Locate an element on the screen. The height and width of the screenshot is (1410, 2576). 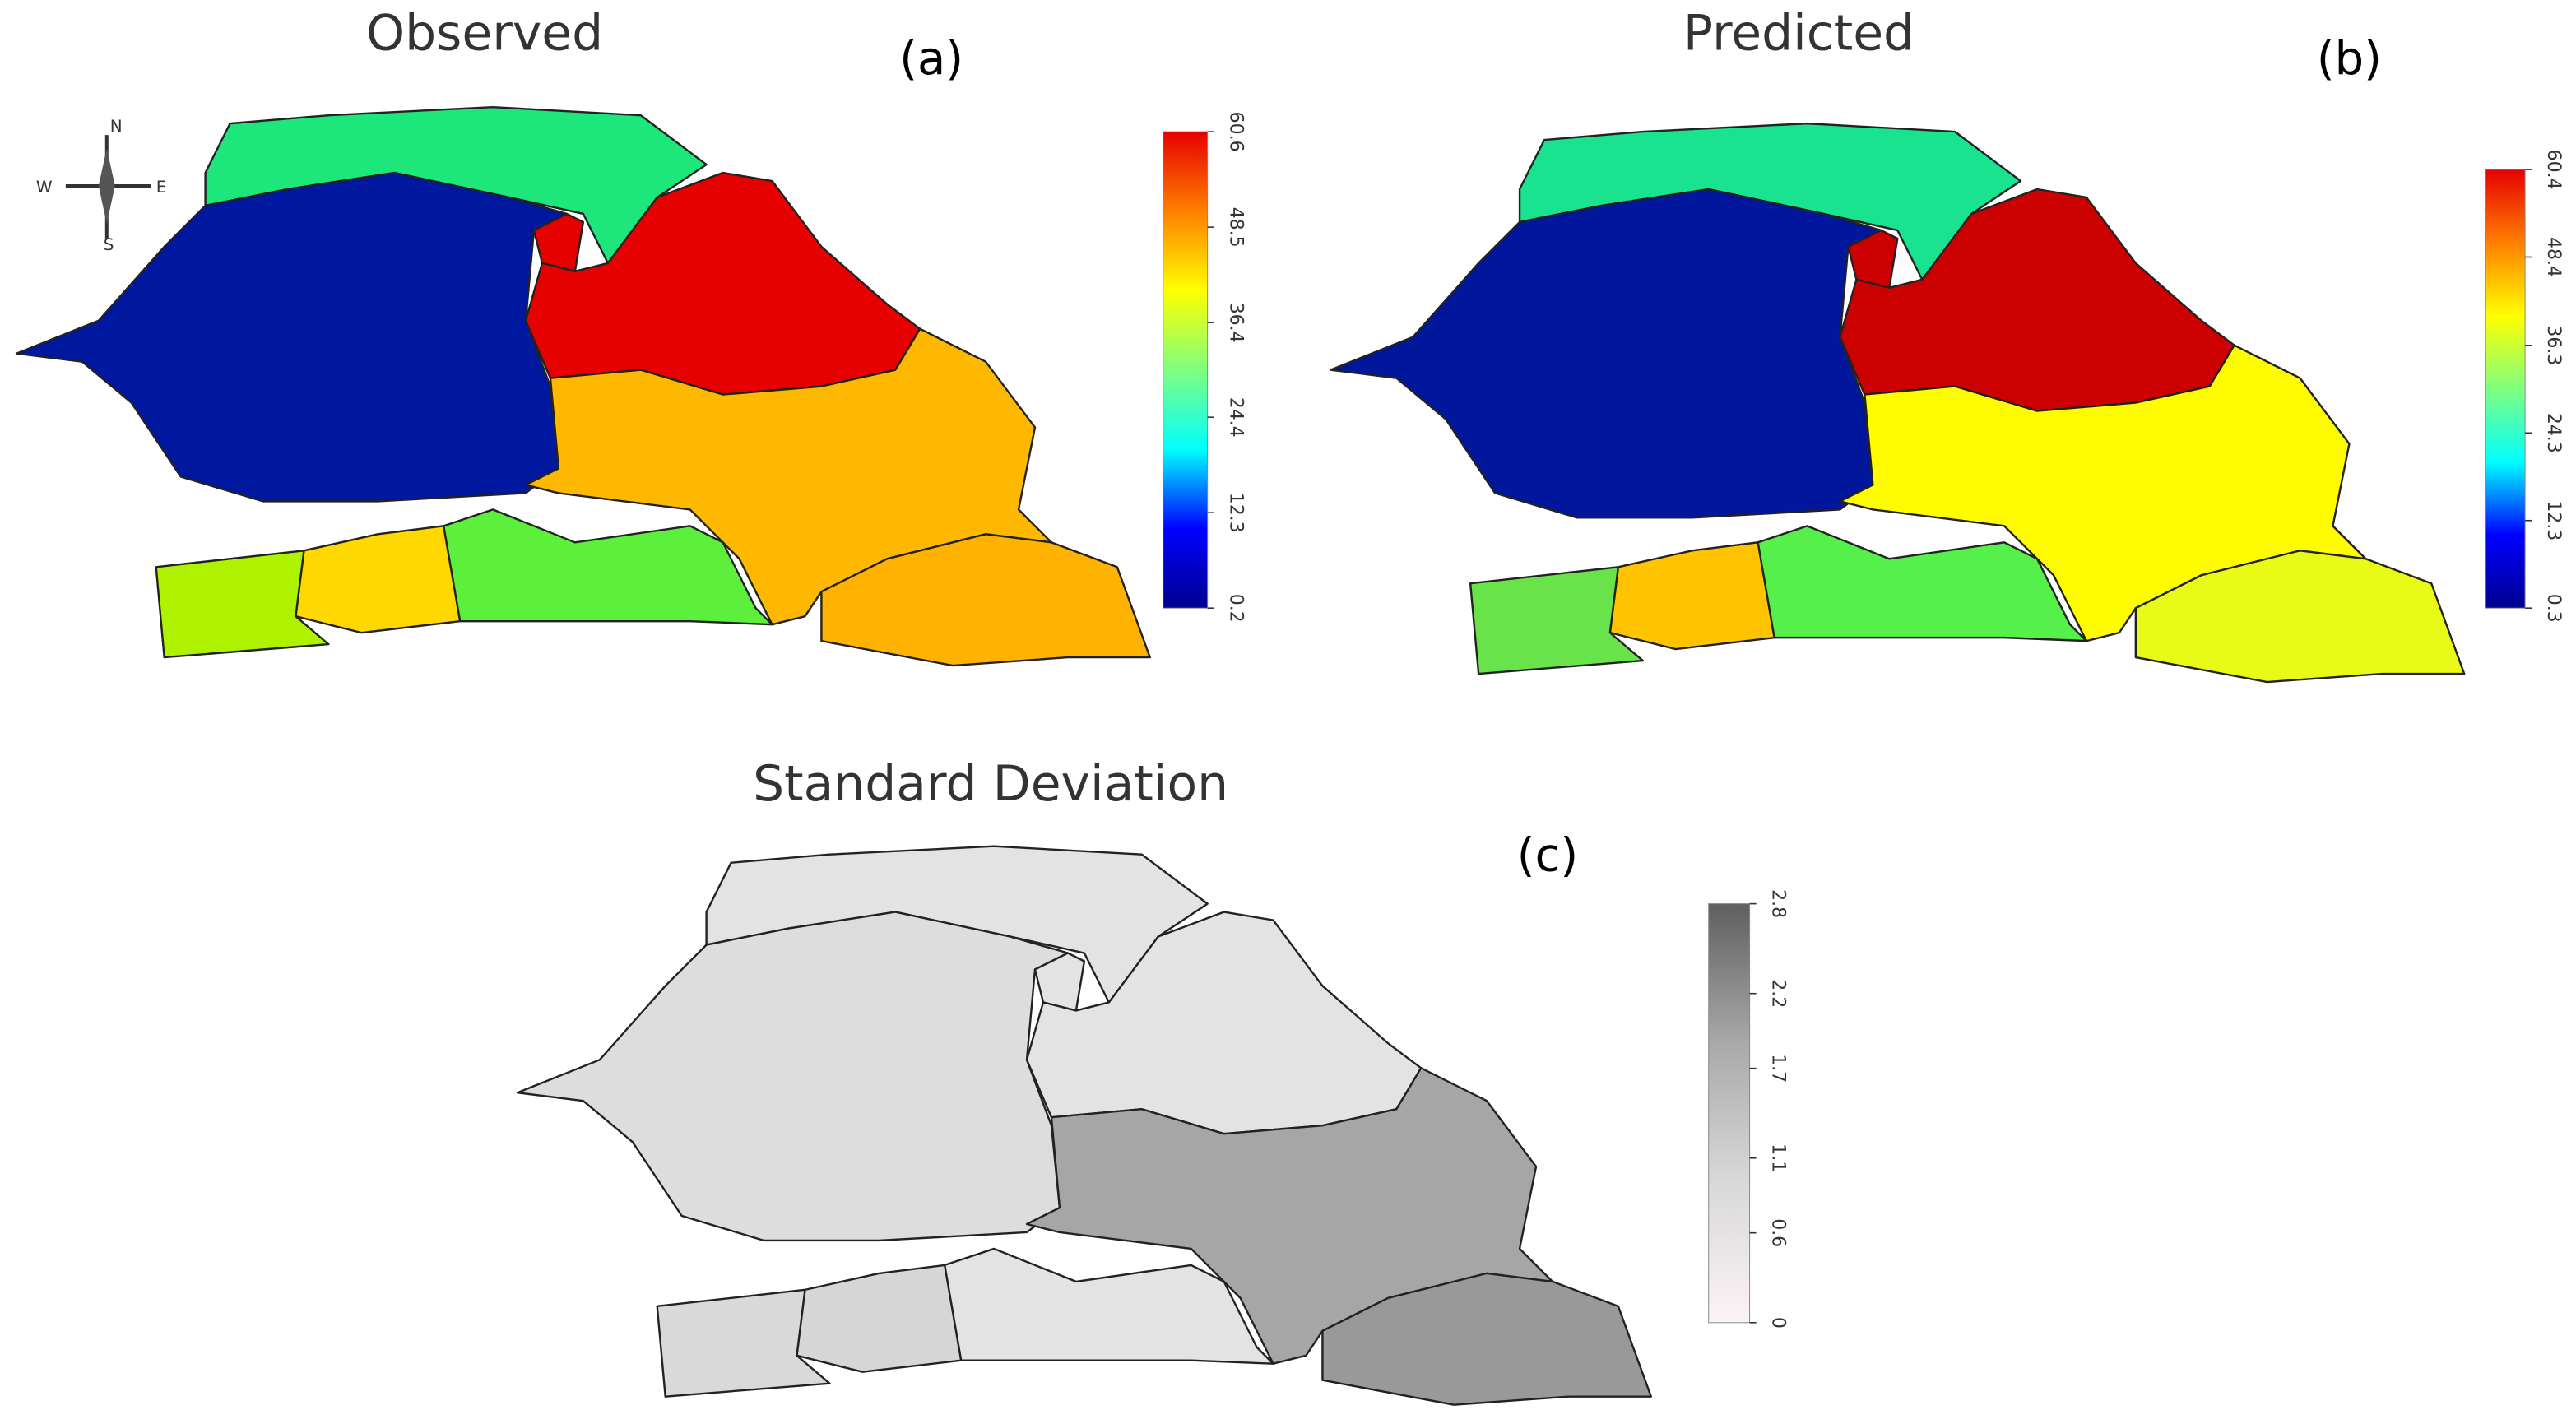
compass-w: W is located at coordinates (44, 187).